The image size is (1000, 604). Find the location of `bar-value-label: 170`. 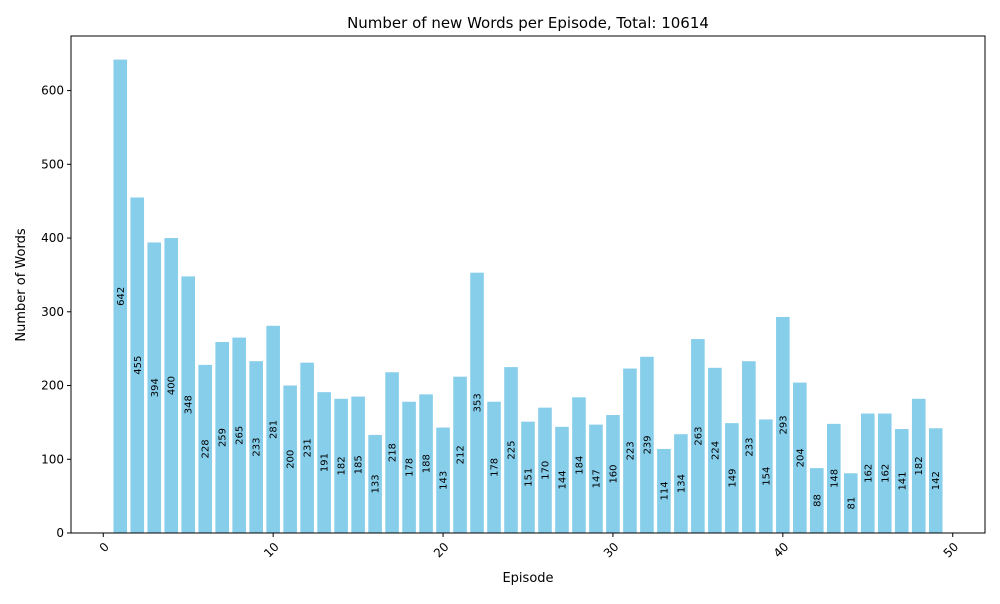

bar-value-label: 170 is located at coordinates (545, 470).